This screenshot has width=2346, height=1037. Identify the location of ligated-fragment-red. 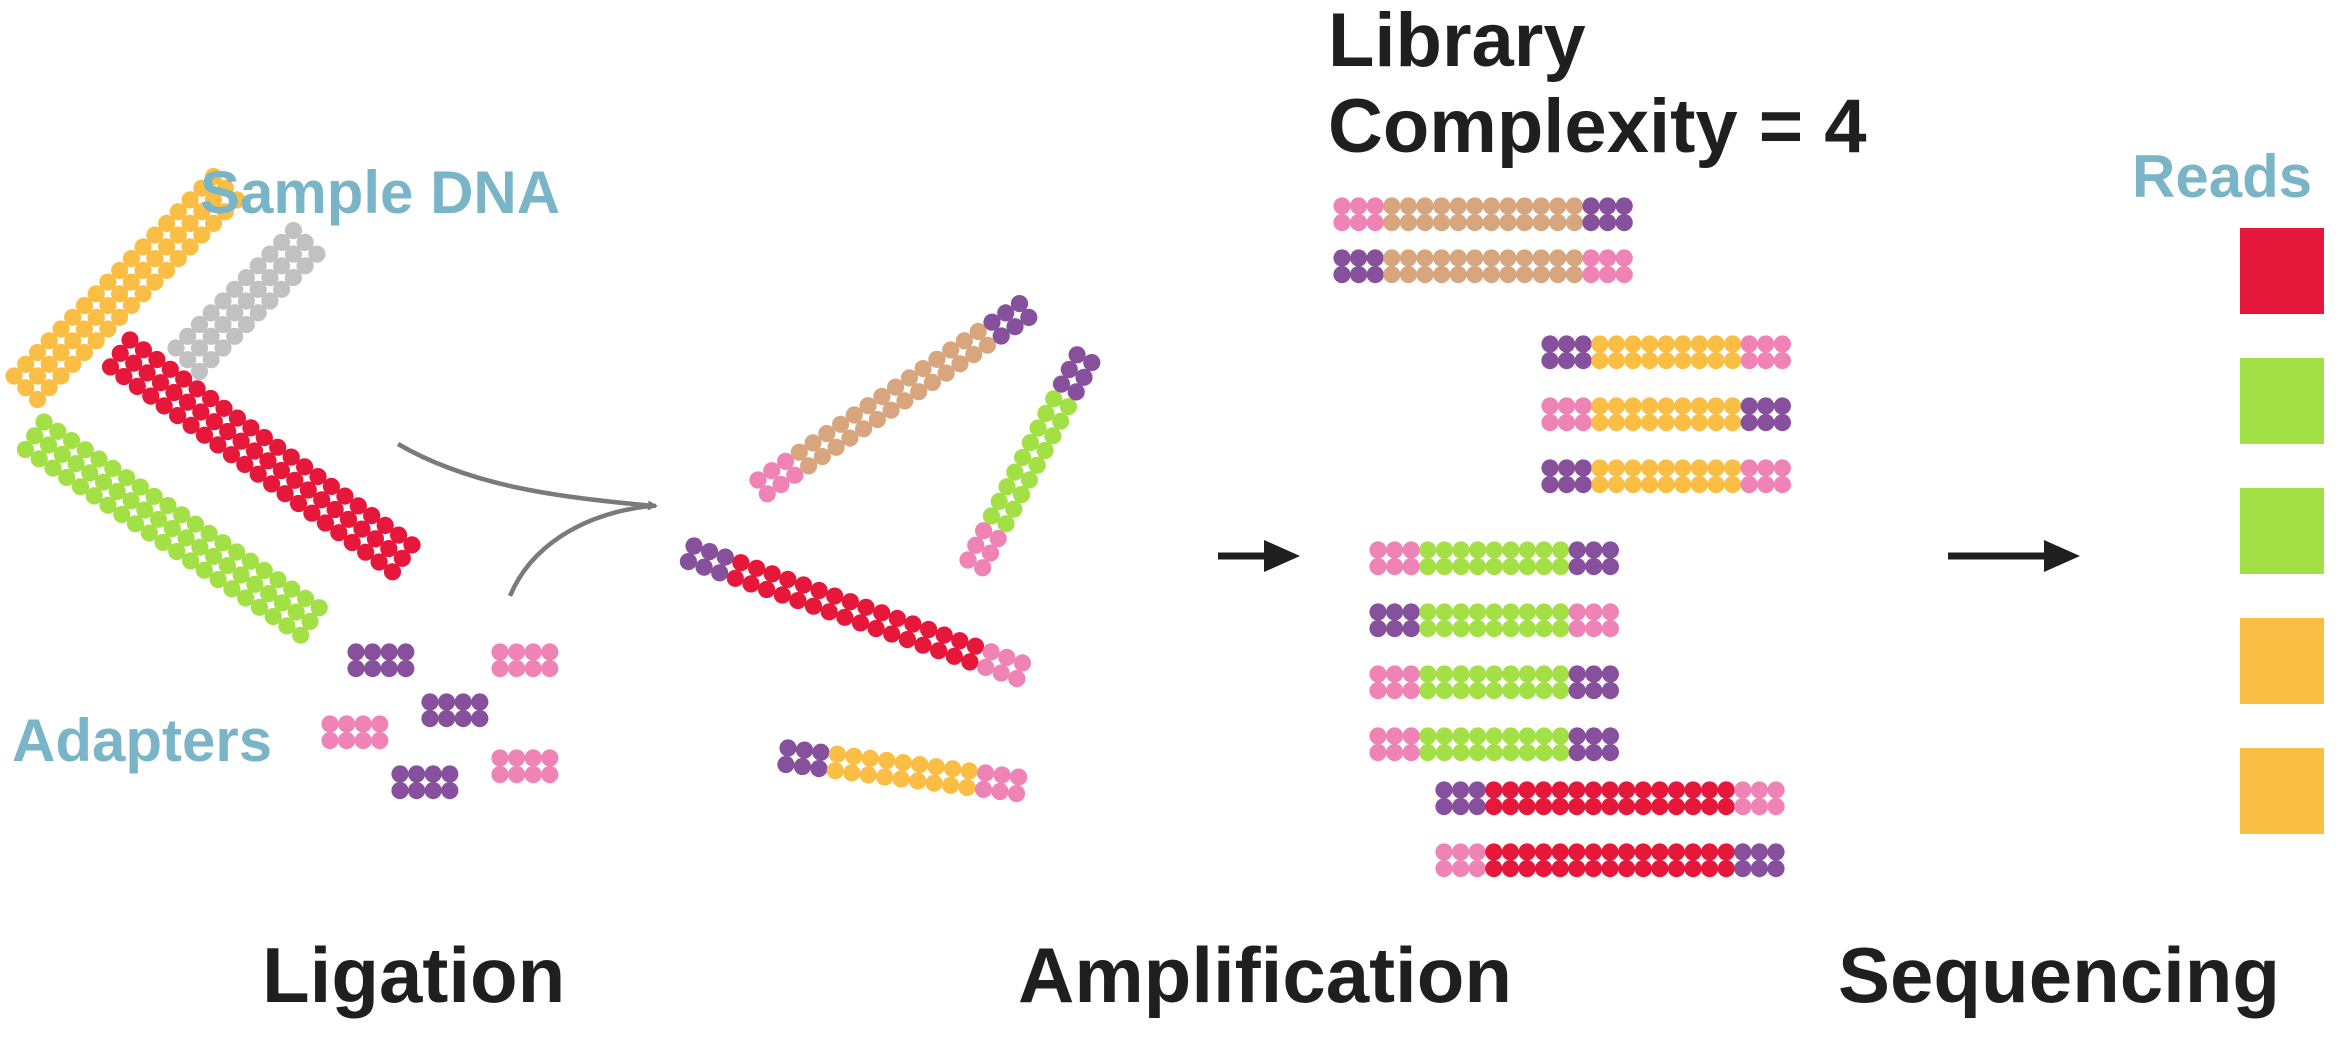
(855, 612).